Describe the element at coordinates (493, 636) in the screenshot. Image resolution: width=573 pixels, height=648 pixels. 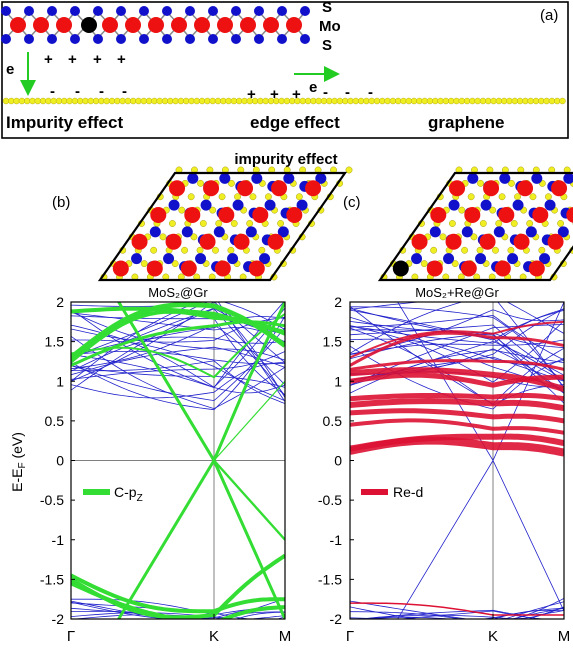
I see `x-tick-label: K` at that location.